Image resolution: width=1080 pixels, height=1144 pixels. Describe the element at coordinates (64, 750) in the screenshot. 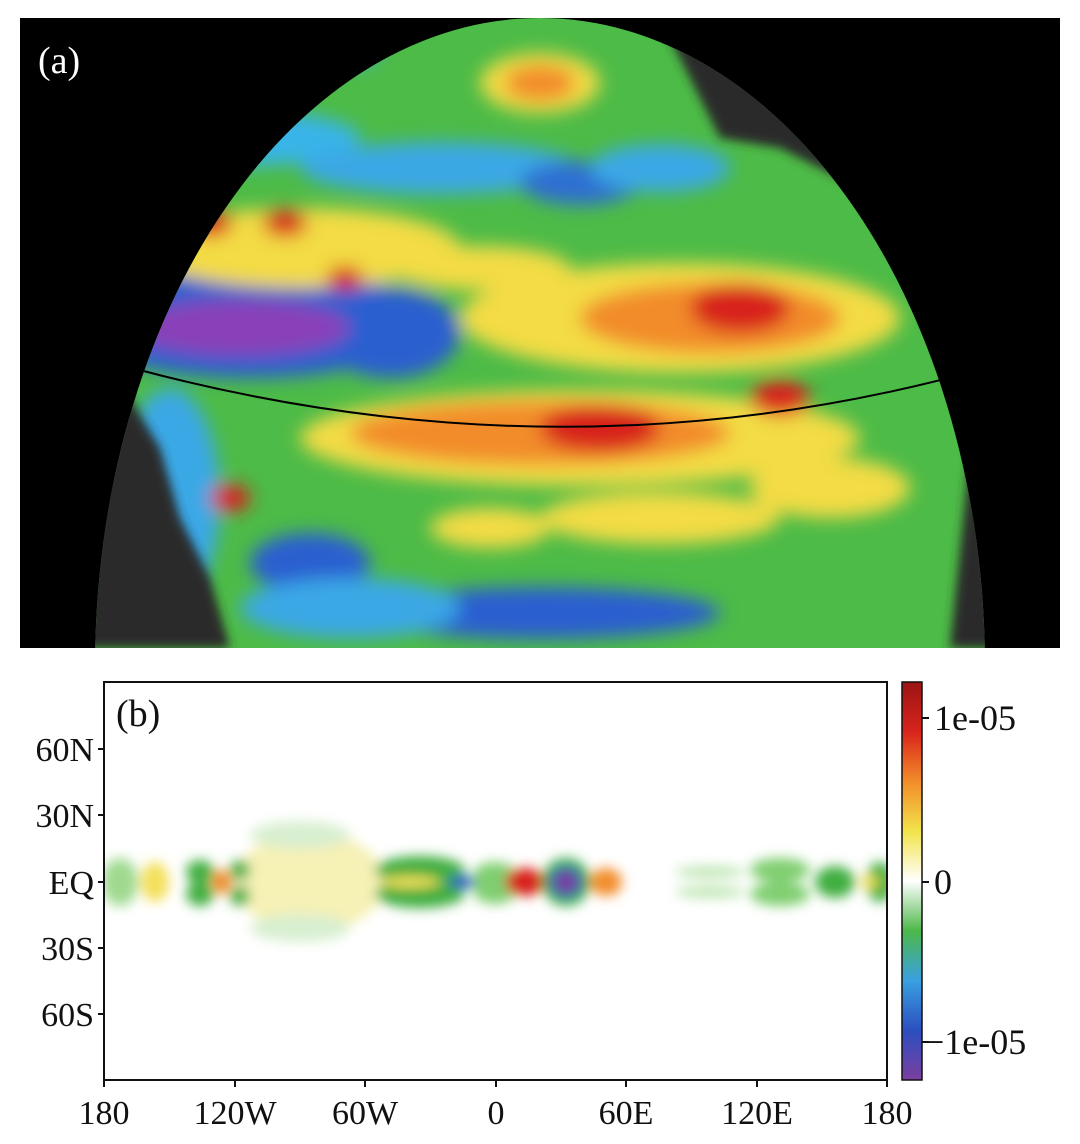

I see `y-tick-label: 60N` at that location.